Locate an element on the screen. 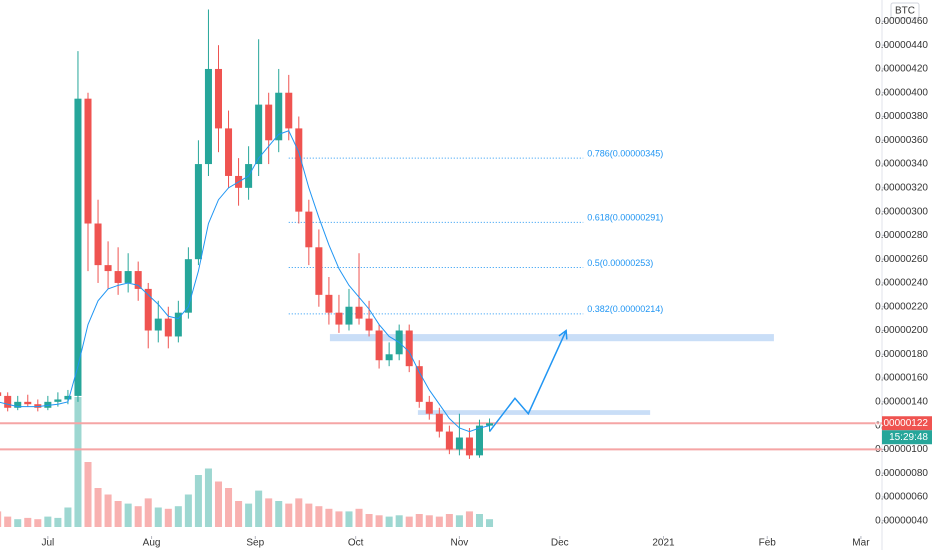  y-tick-label: 0.00000200 is located at coordinates (901, 330).